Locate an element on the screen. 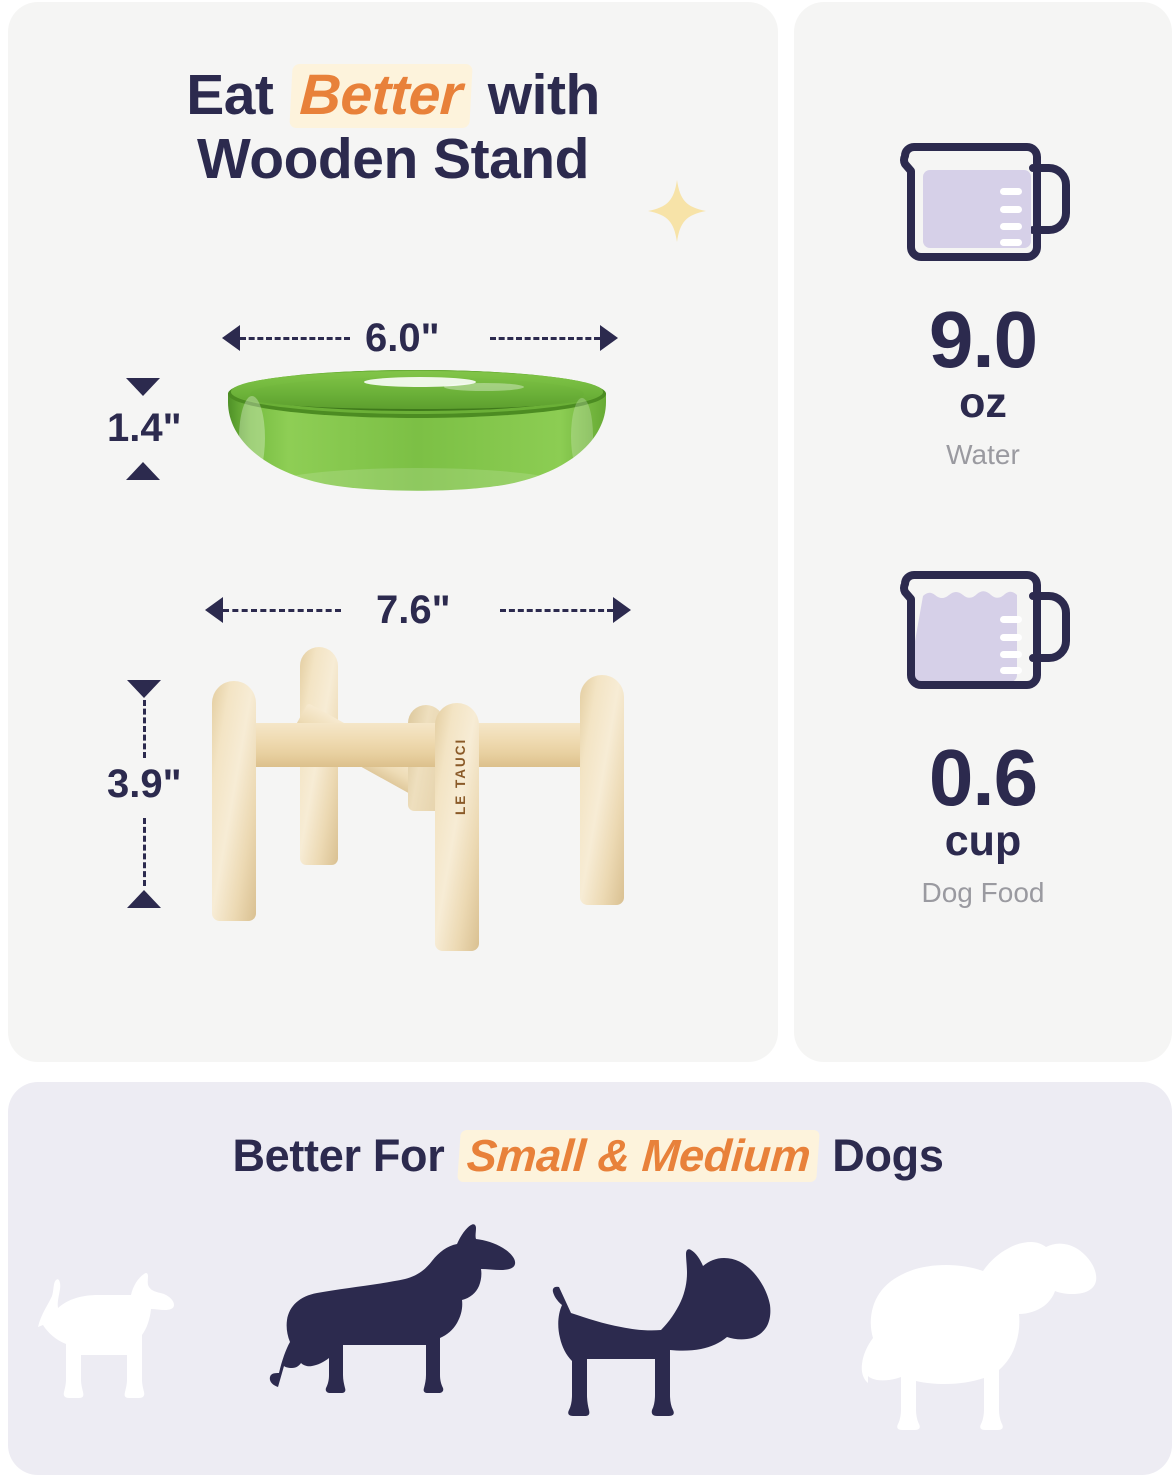 The height and width of the screenshot is (1477, 1176). stand-width-label: 7.6" is located at coordinates (413, 610).